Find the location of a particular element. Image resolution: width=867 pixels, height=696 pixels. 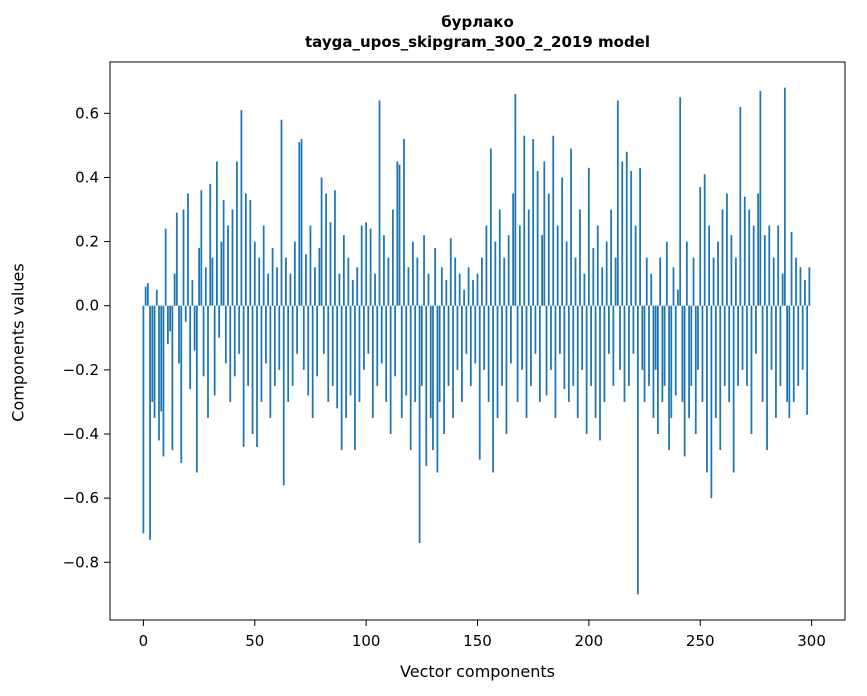

y-tick-label: 0.0 is located at coordinates (87, 306).